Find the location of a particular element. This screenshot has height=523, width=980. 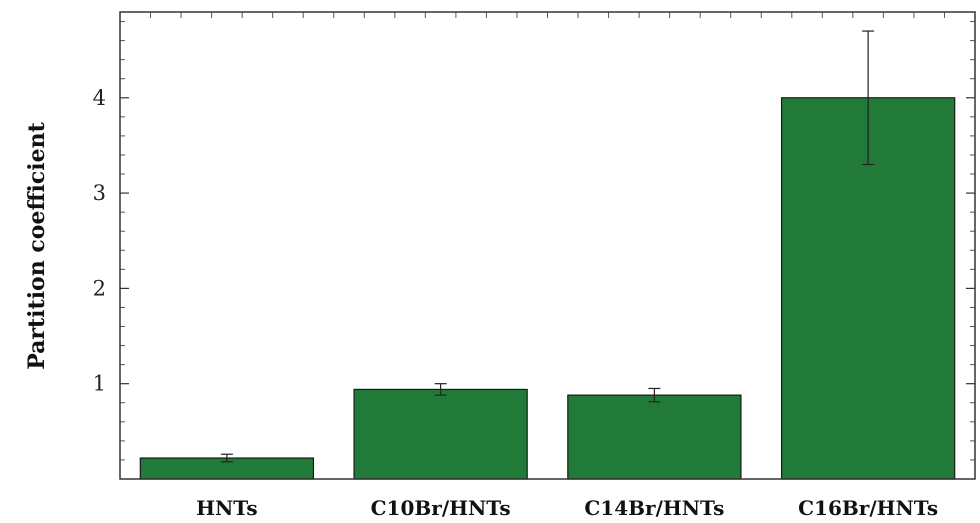

category-label: C10Br/HNTs is located at coordinates (441, 508).